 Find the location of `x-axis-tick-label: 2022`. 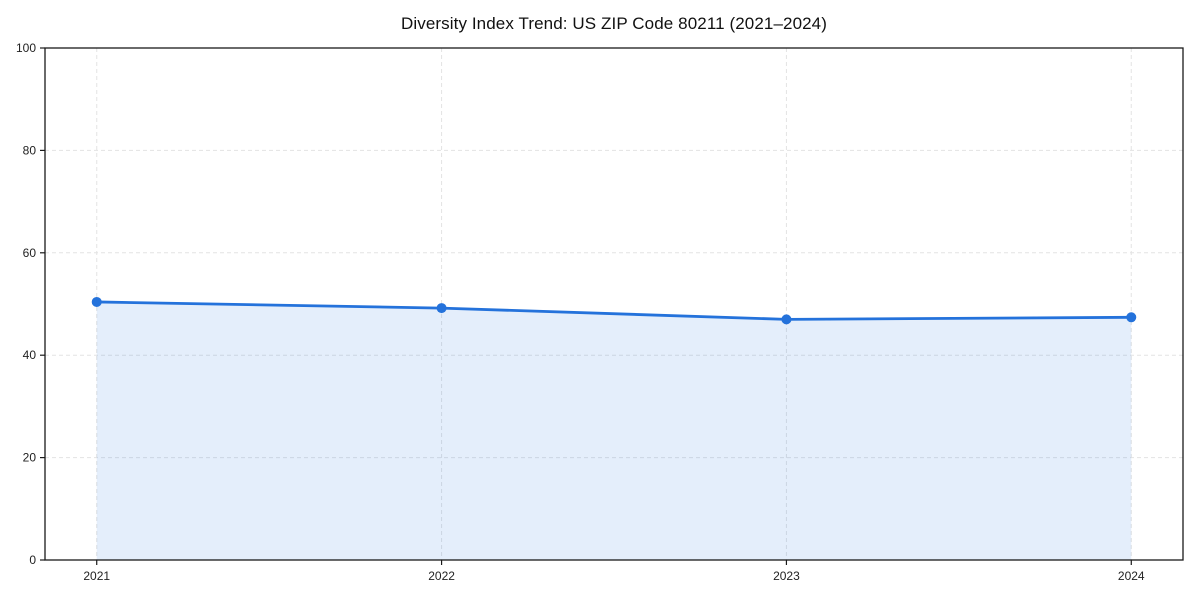

x-axis-tick-label: 2022 is located at coordinates (441, 576).